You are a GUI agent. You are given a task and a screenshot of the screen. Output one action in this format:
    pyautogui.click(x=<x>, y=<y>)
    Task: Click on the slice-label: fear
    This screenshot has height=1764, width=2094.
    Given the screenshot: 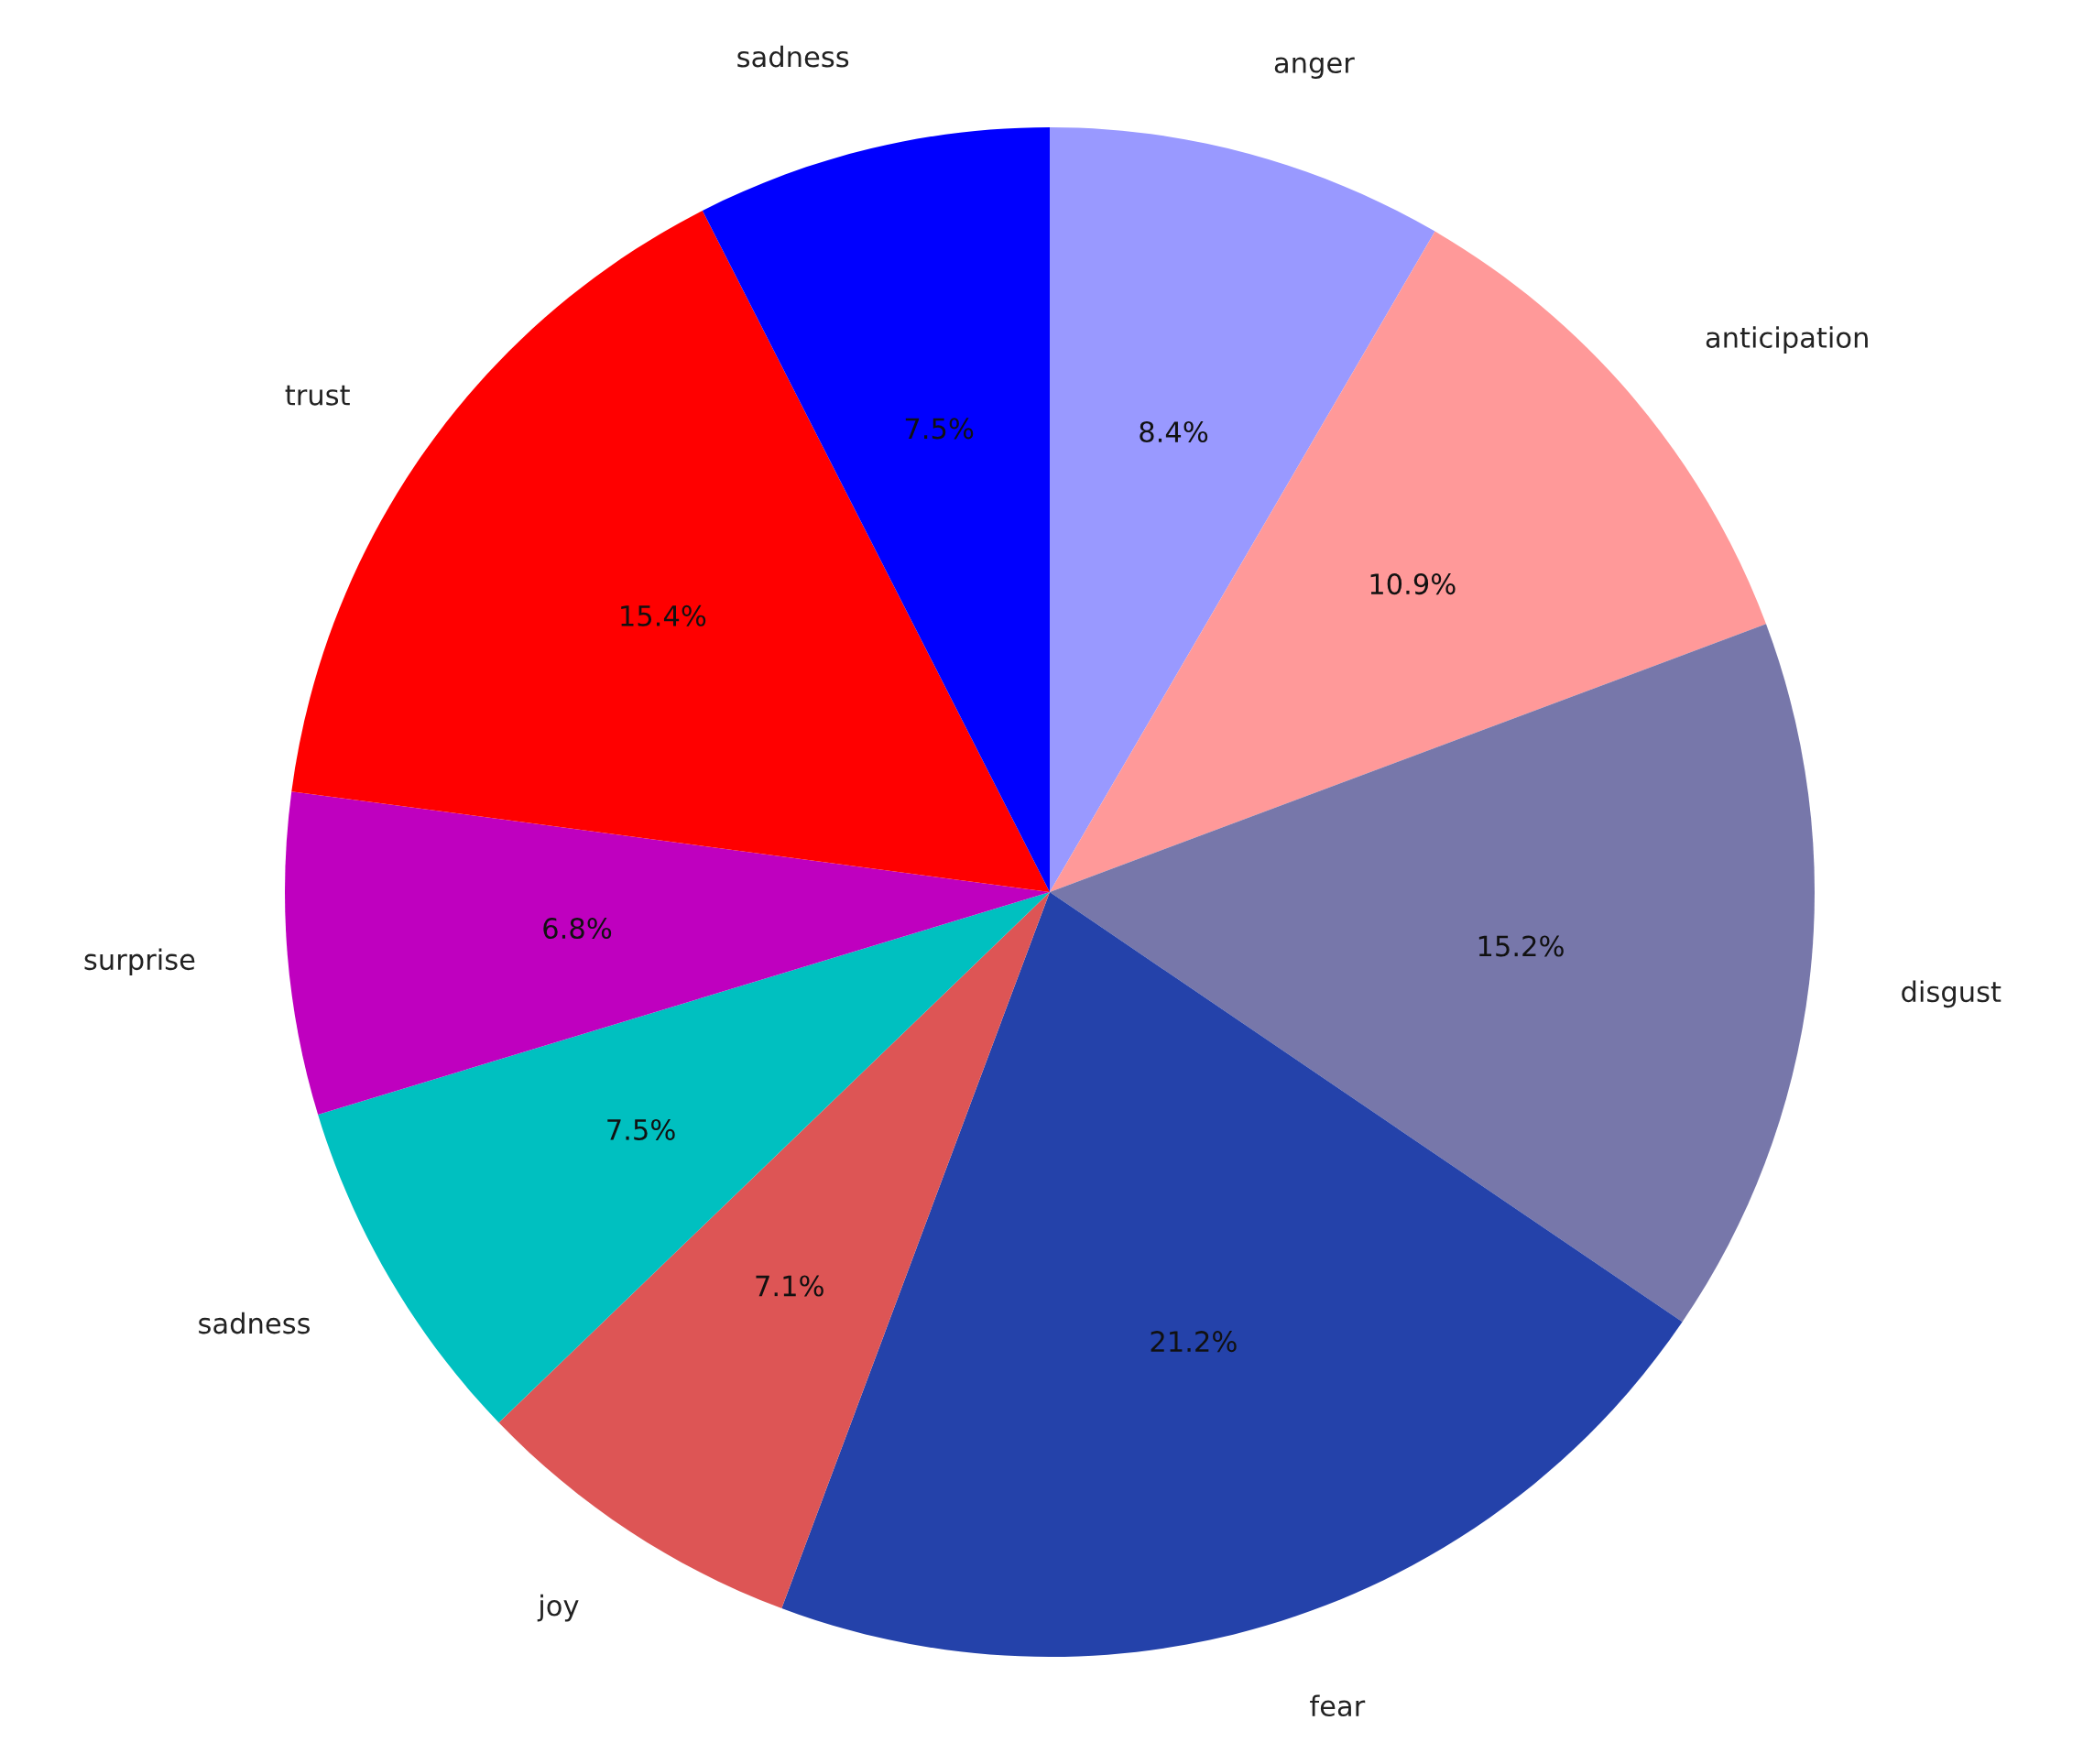 What is the action you would take?
    pyautogui.click(x=1338, y=1705)
    